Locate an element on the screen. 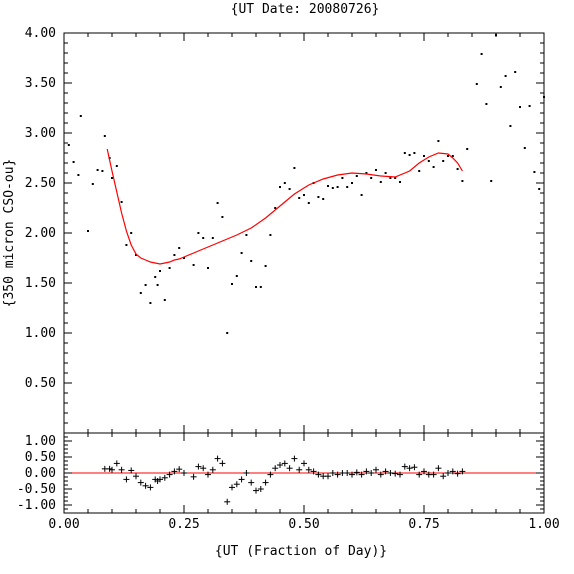 Image resolution: width=574 pixels, height=574 pixels. lower-axis-ticks is located at coordinates (304, 473).